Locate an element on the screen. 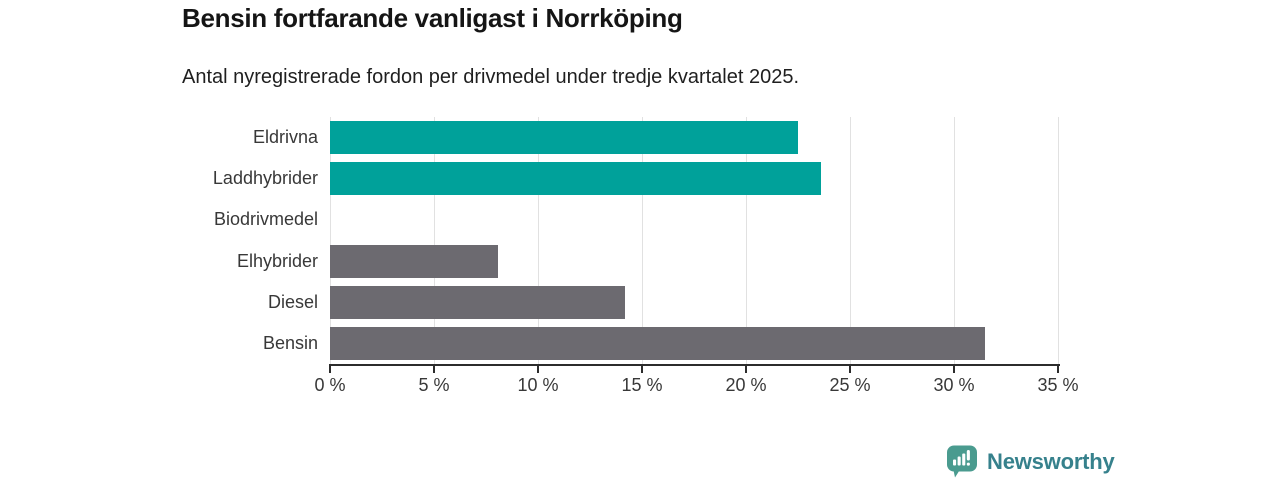 The height and width of the screenshot is (480, 1280). bar-row-diesel: Diesel is located at coordinates (663, 302).